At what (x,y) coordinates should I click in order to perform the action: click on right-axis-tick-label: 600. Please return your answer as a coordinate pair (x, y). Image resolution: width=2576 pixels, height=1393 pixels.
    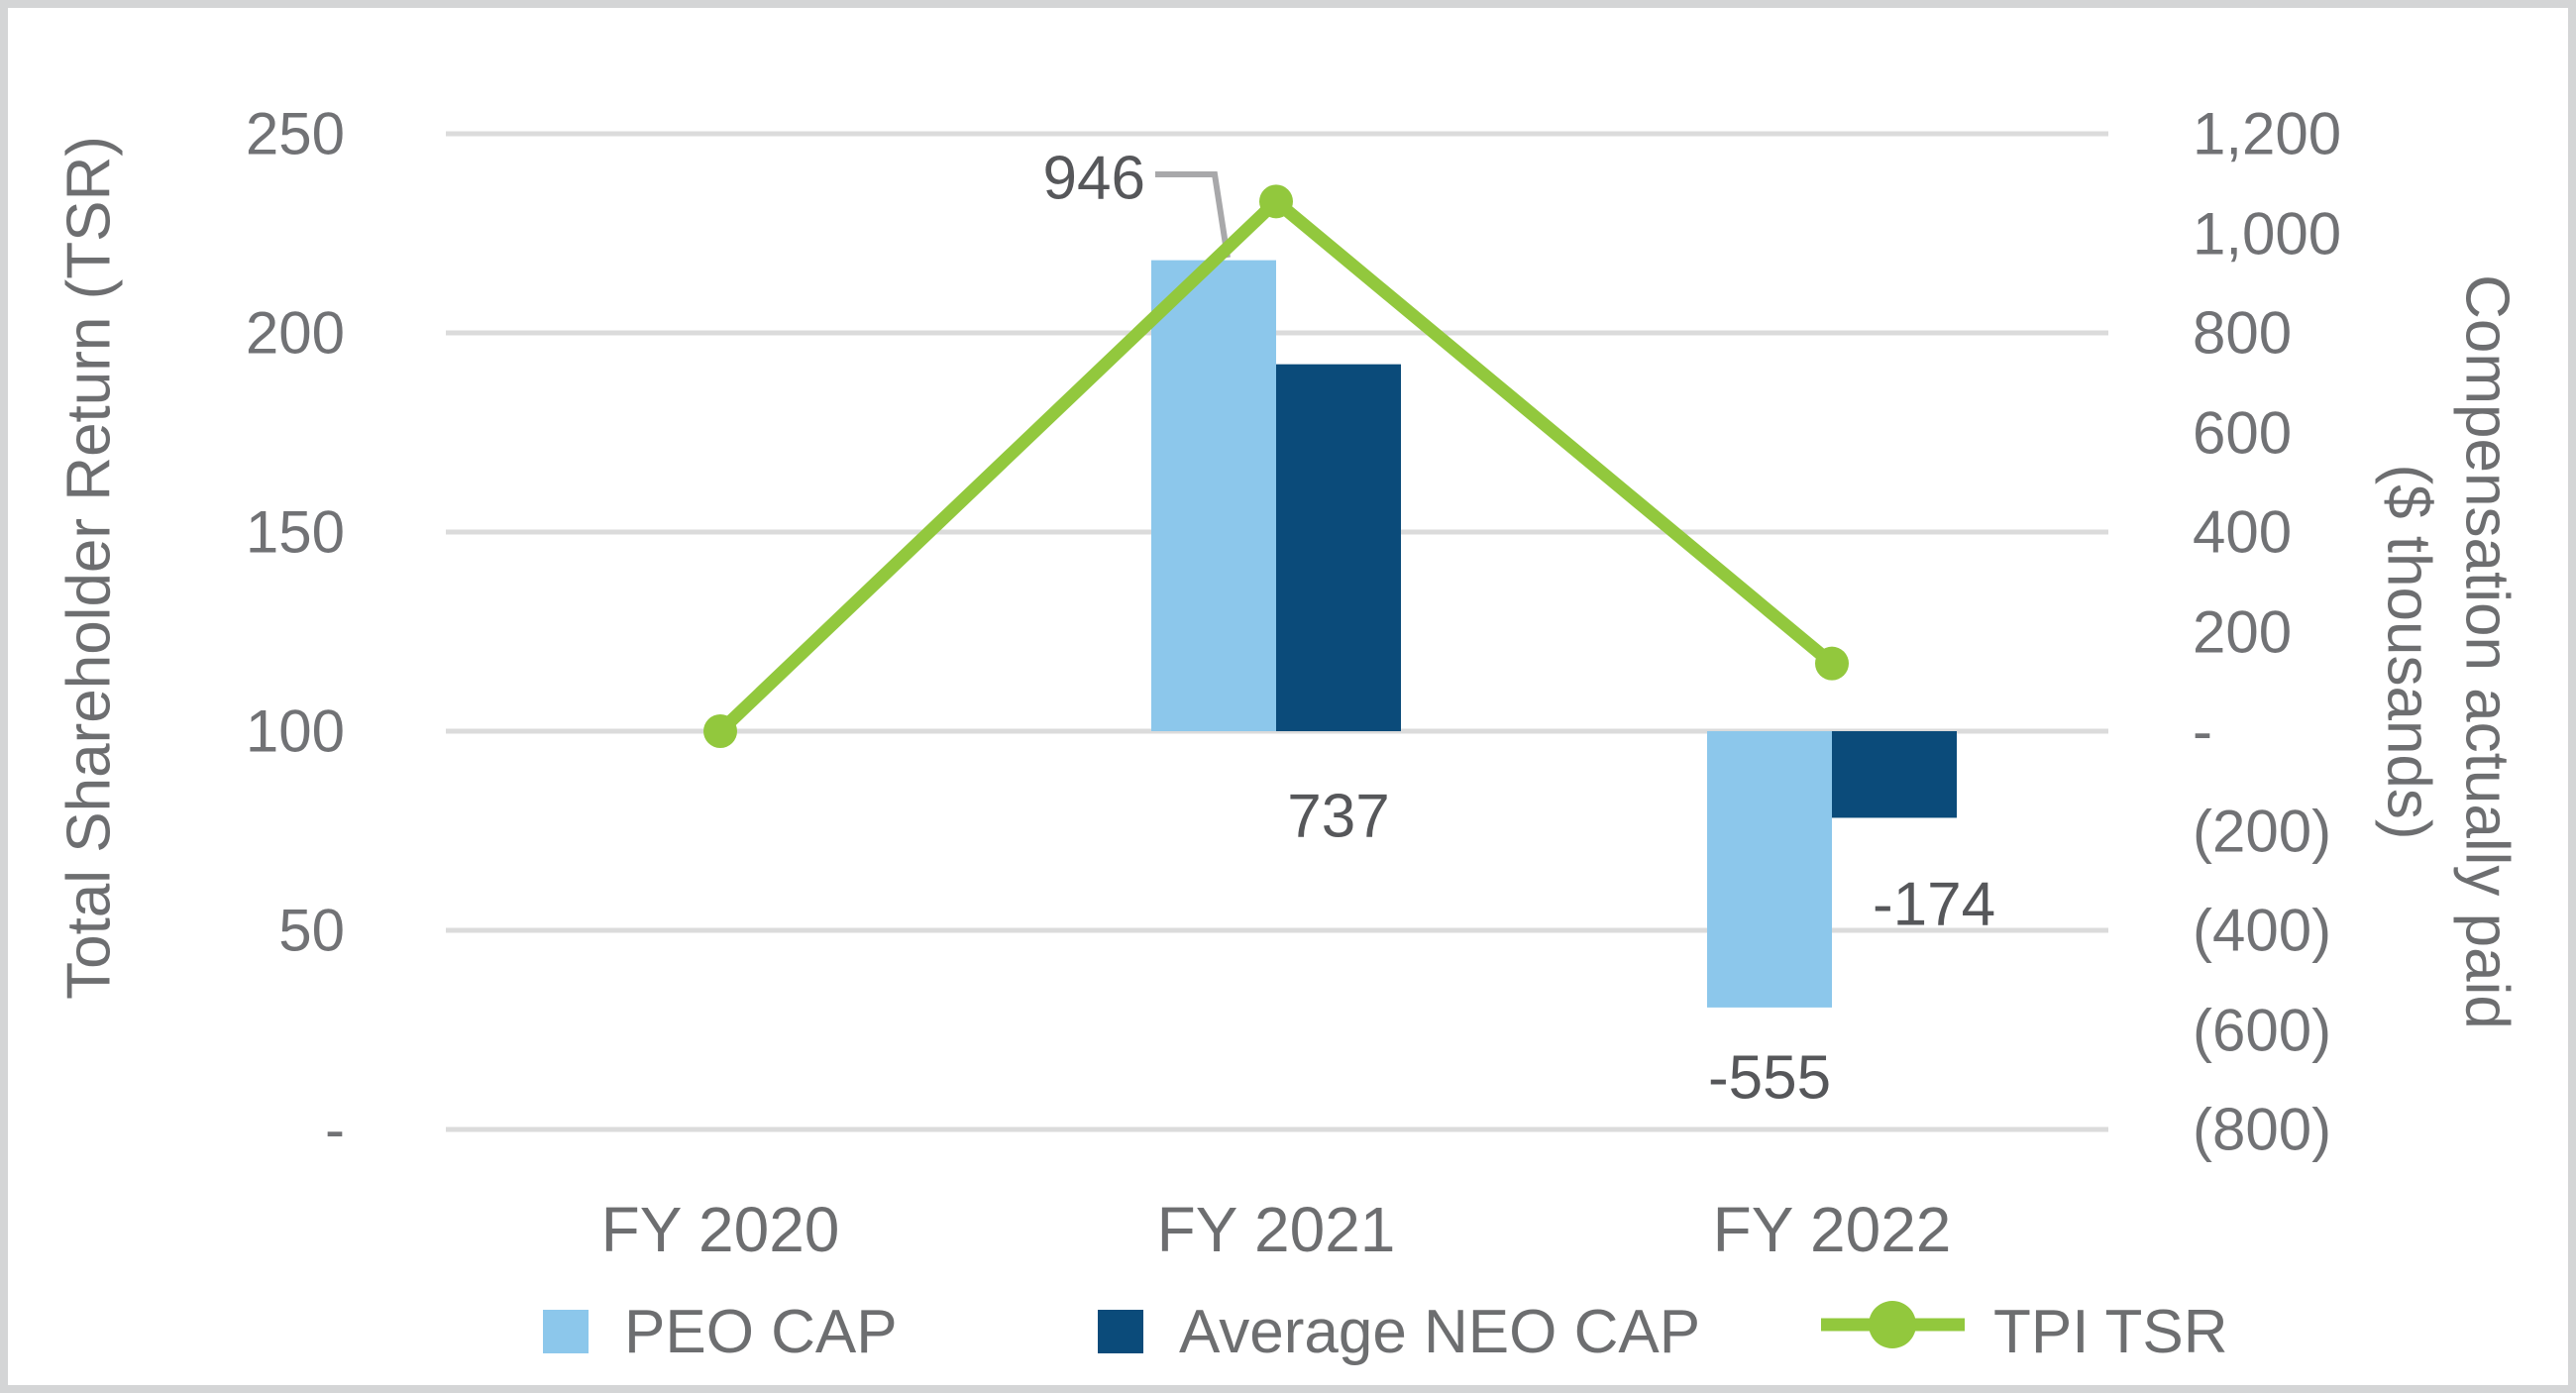
    Looking at the image, I should click on (2243, 432).